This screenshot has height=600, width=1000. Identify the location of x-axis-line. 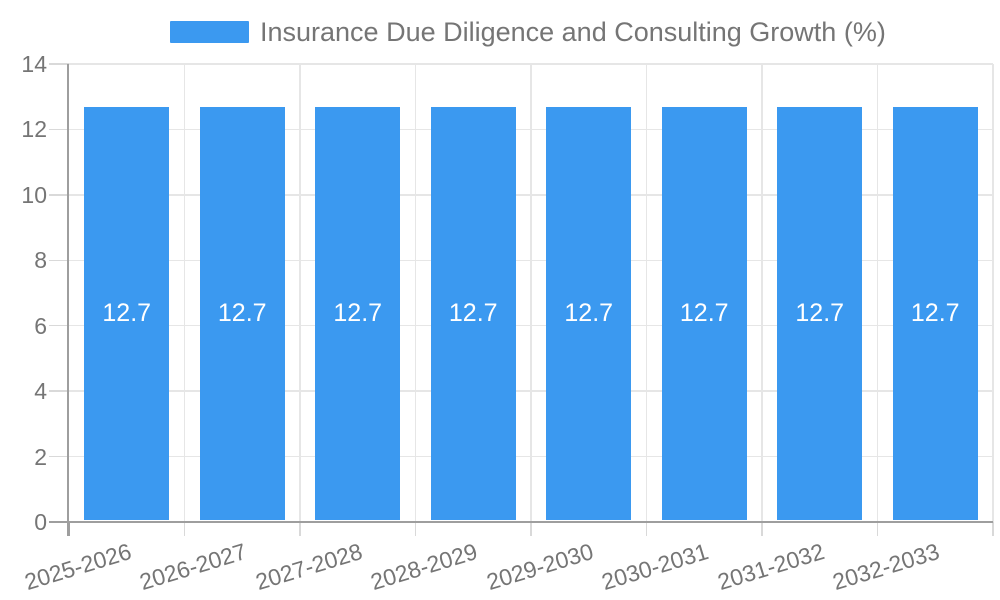
(521, 521).